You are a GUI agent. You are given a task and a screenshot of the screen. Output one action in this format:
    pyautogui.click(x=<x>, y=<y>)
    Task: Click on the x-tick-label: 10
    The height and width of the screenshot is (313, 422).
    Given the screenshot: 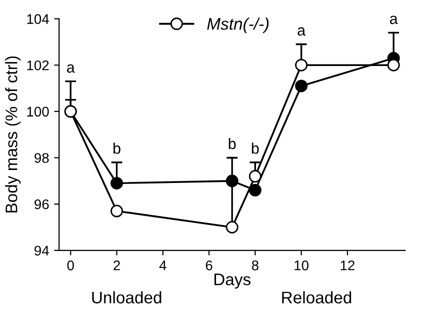 What is the action you would take?
    pyautogui.click(x=301, y=265)
    